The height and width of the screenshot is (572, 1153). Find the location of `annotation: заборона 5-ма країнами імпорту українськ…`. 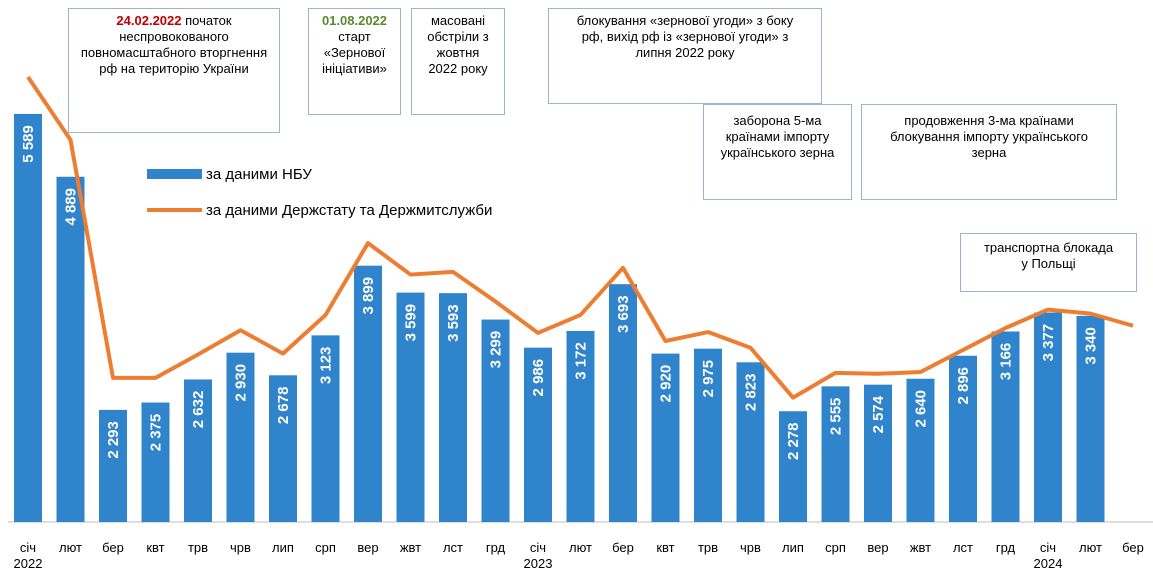

annotation: заборона 5-ма країнами імпорту українськ… is located at coordinates (777, 152).